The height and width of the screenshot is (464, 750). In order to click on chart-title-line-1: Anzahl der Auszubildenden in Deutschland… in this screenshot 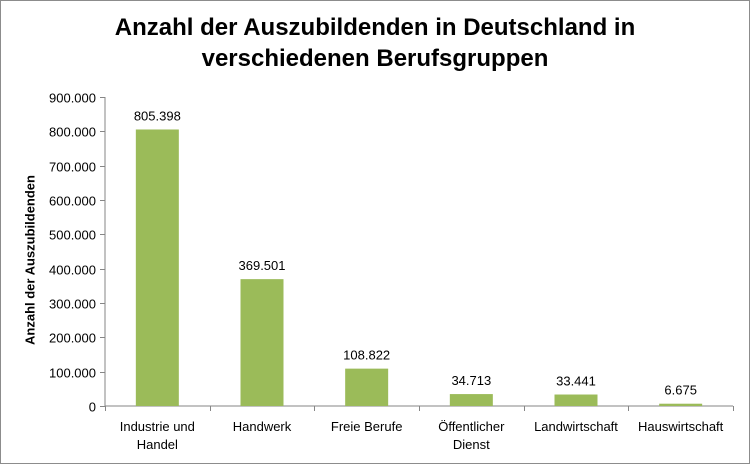, I will do `click(375, 27)`.